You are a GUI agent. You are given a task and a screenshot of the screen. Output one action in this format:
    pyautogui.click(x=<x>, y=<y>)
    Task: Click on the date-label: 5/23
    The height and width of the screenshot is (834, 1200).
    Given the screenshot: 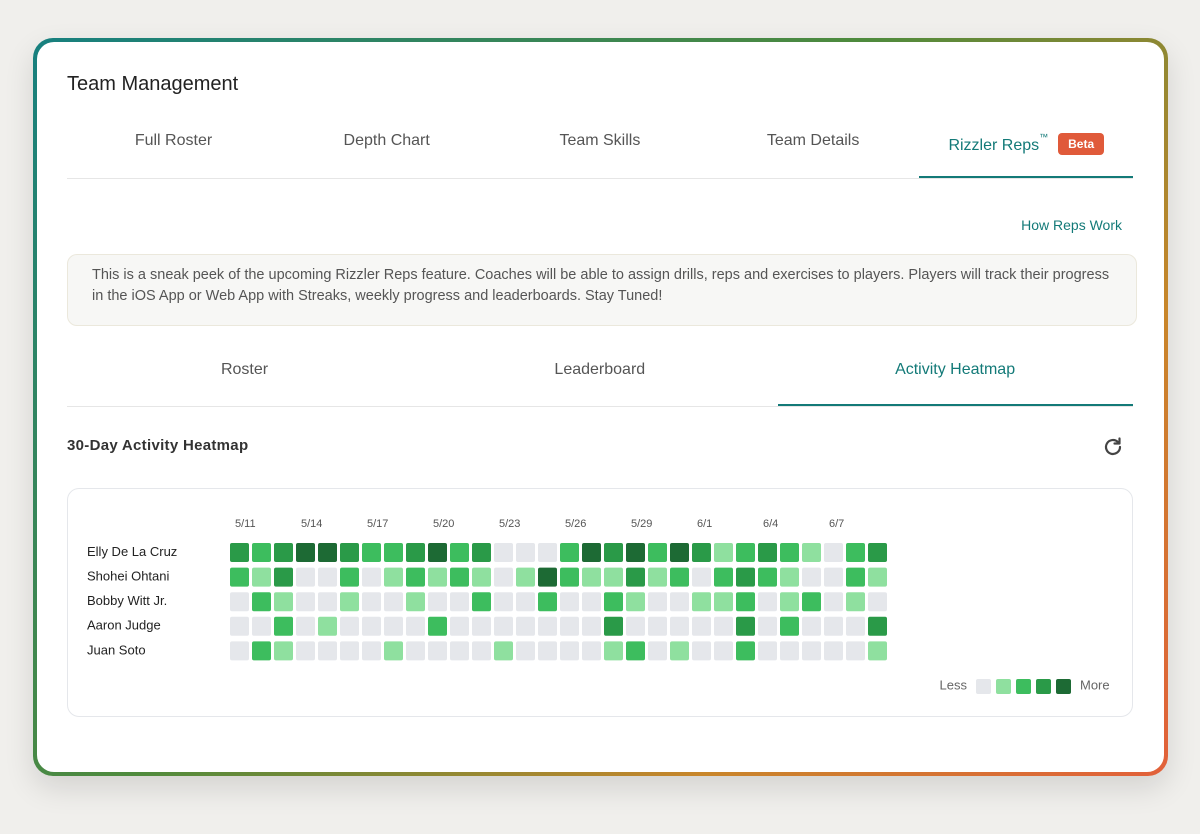 What is the action you would take?
    pyautogui.click(x=509, y=524)
    